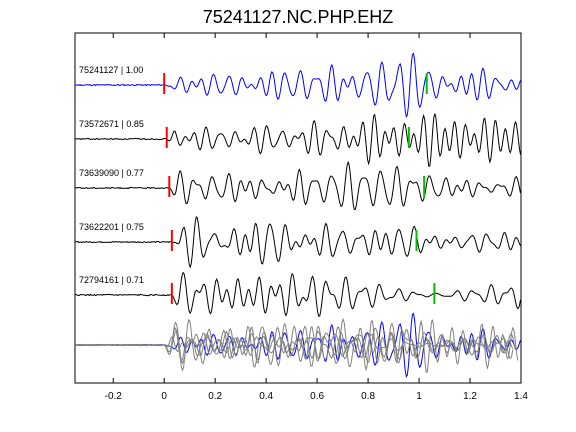 Image resolution: width=576 pixels, height=432 pixels. I want to click on x-tick-label: 0.4, so click(266, 396).